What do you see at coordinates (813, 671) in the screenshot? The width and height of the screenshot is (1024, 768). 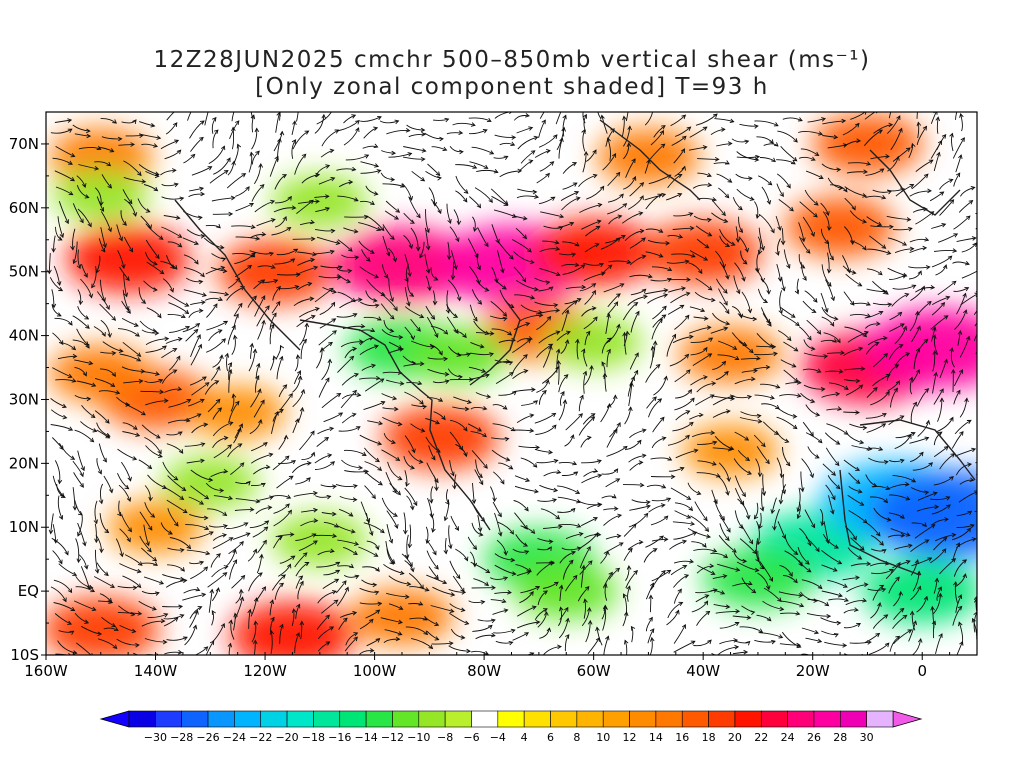 I see `lon-tick-label: 20W` at bounding box center [813, 671].